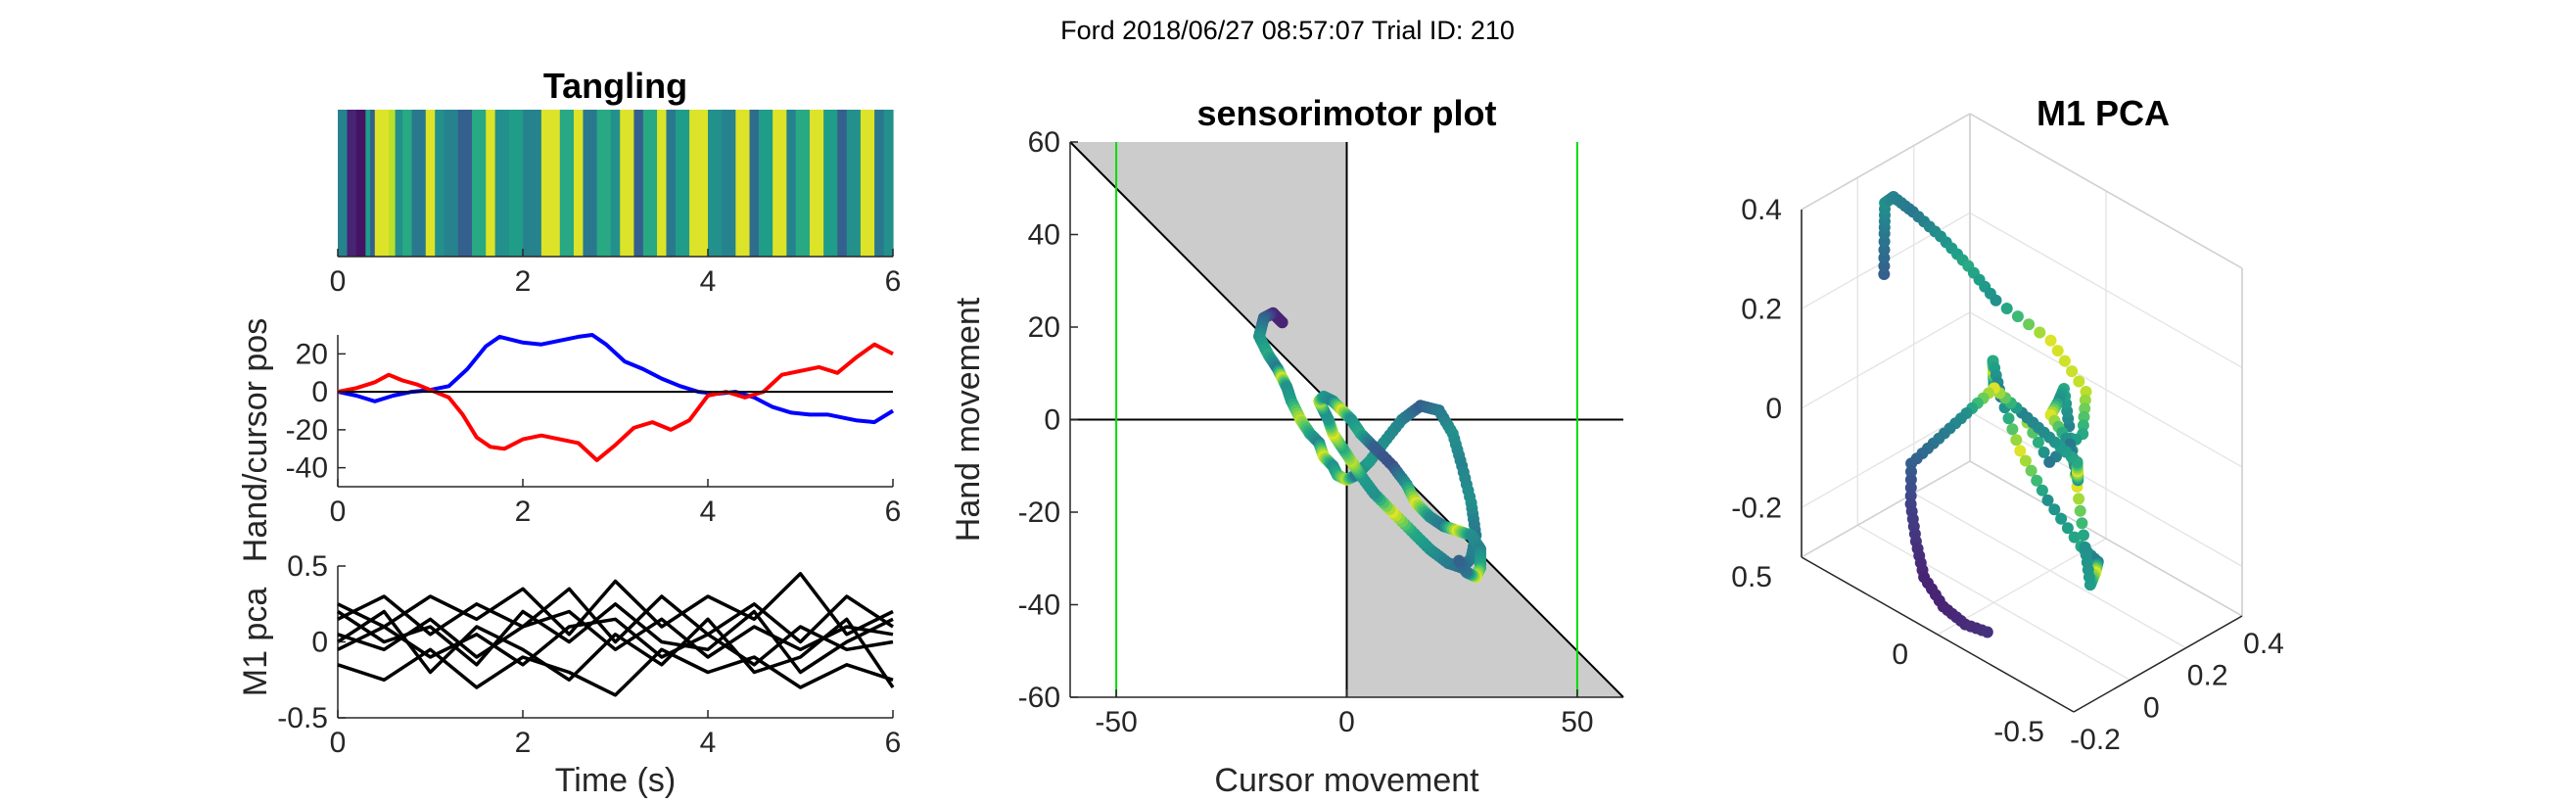 The height and width of the screenshot is (803, 2576). What do you see at coordinates (2263, 644) in the screenshot?
I see `pca3d-xtick-label-3: 0.4` at bounding box center [2263, 644].